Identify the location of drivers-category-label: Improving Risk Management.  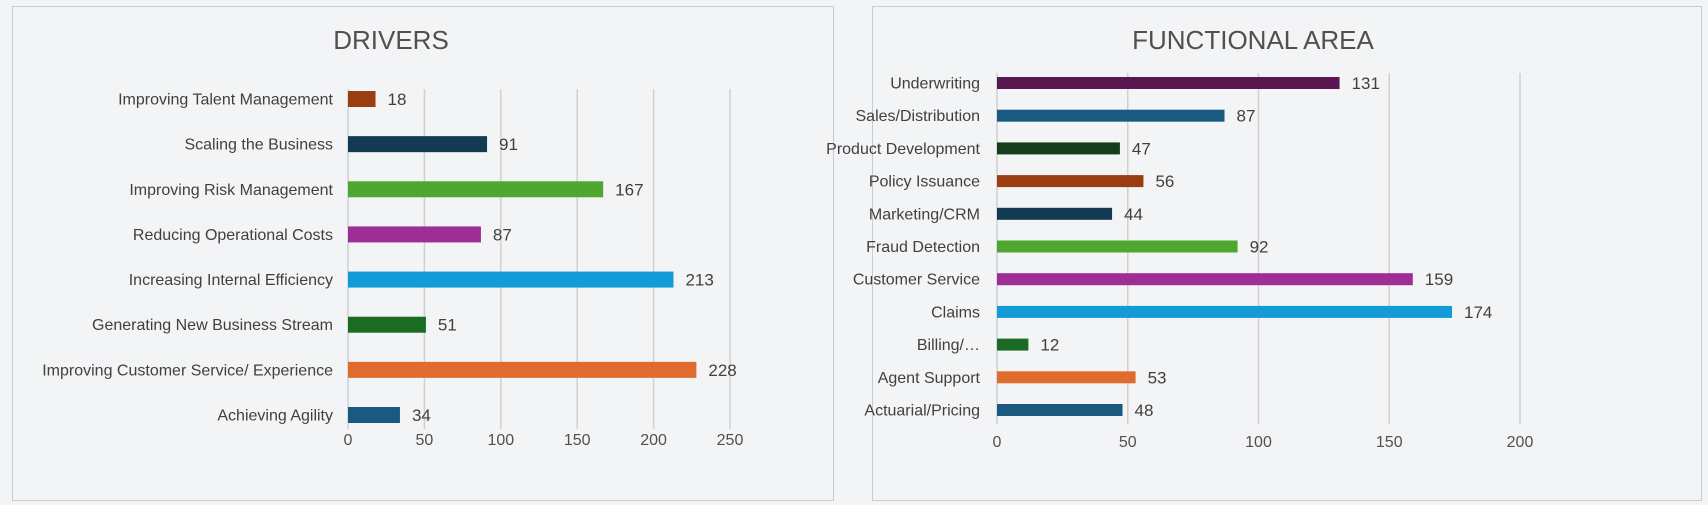
(231, 190).